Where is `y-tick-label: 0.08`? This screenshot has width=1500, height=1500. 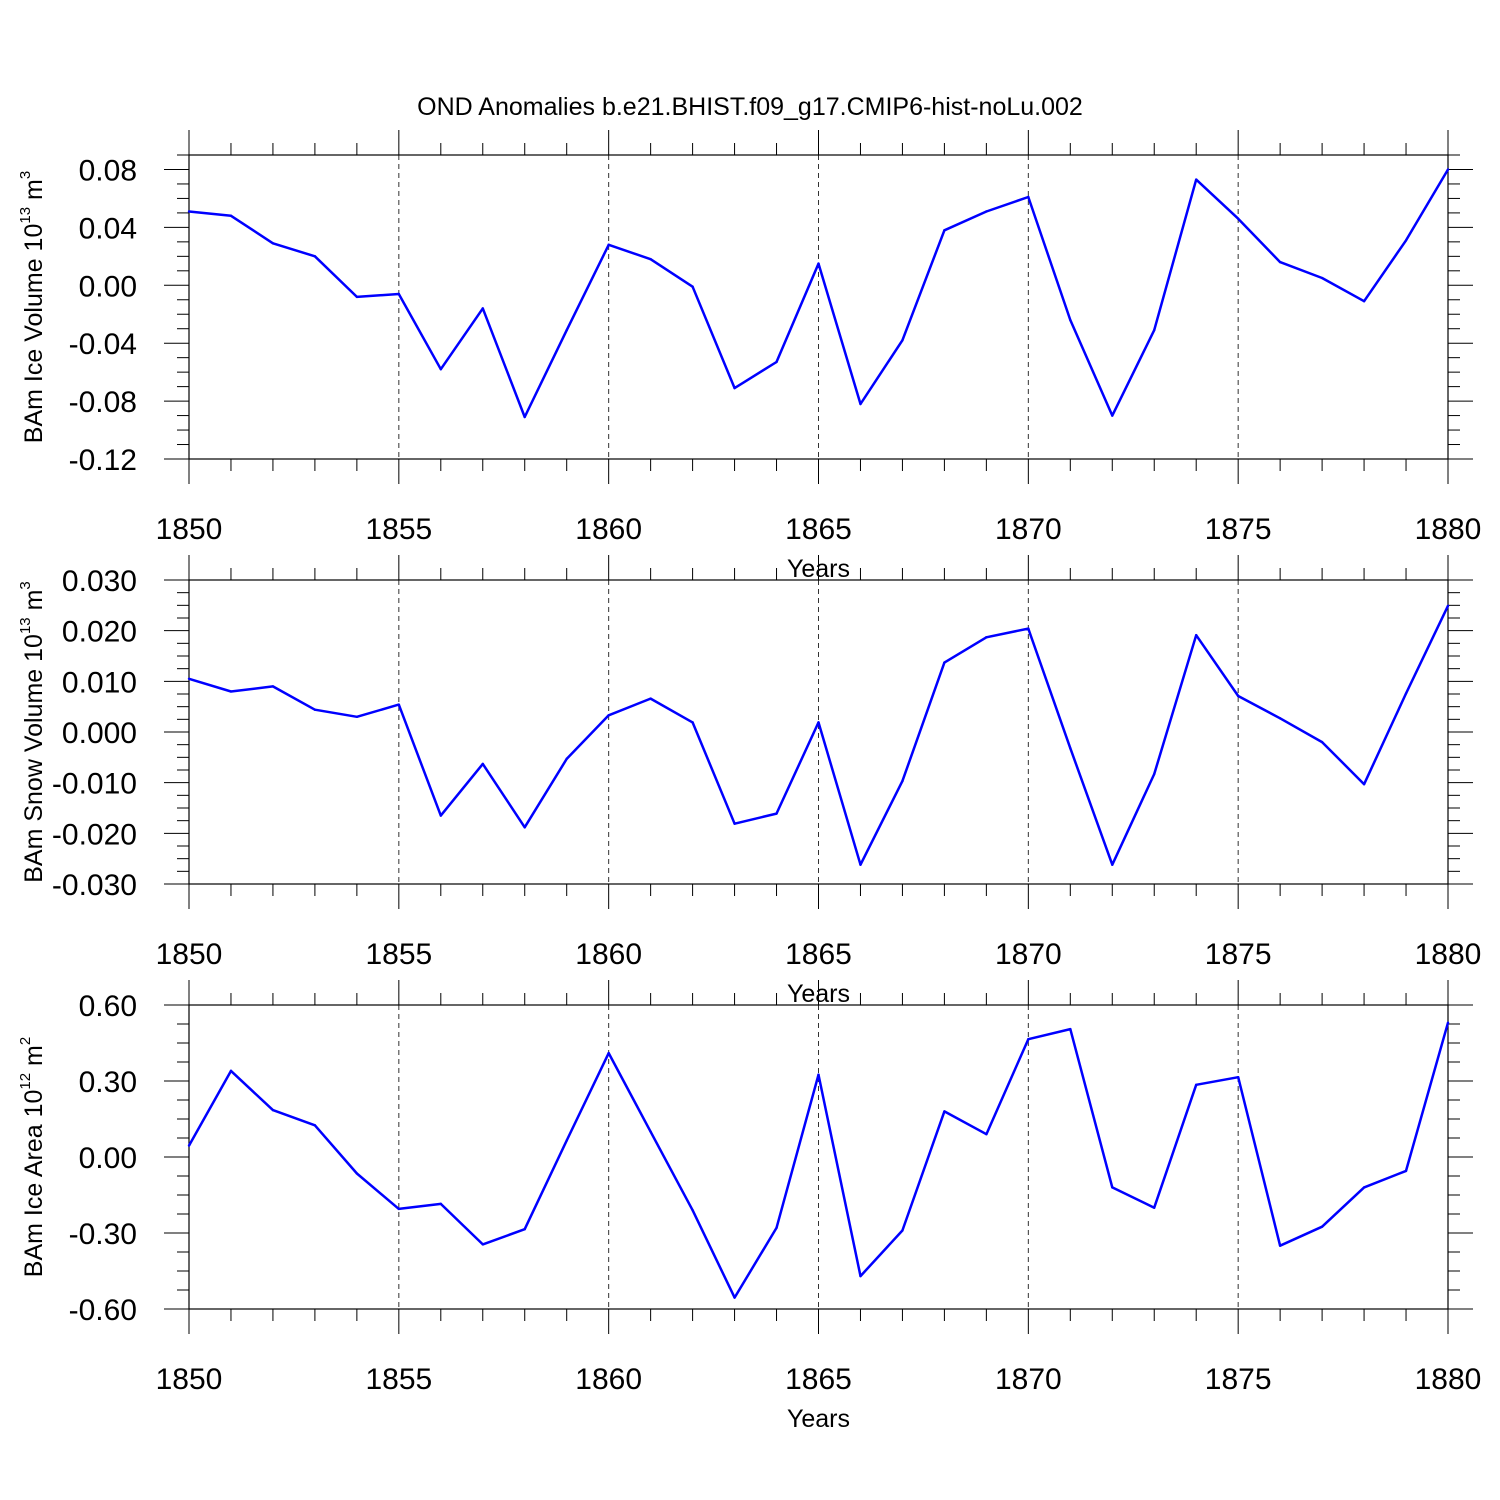
y-tick-label: 0.08 is located at coordinates (108, 170).